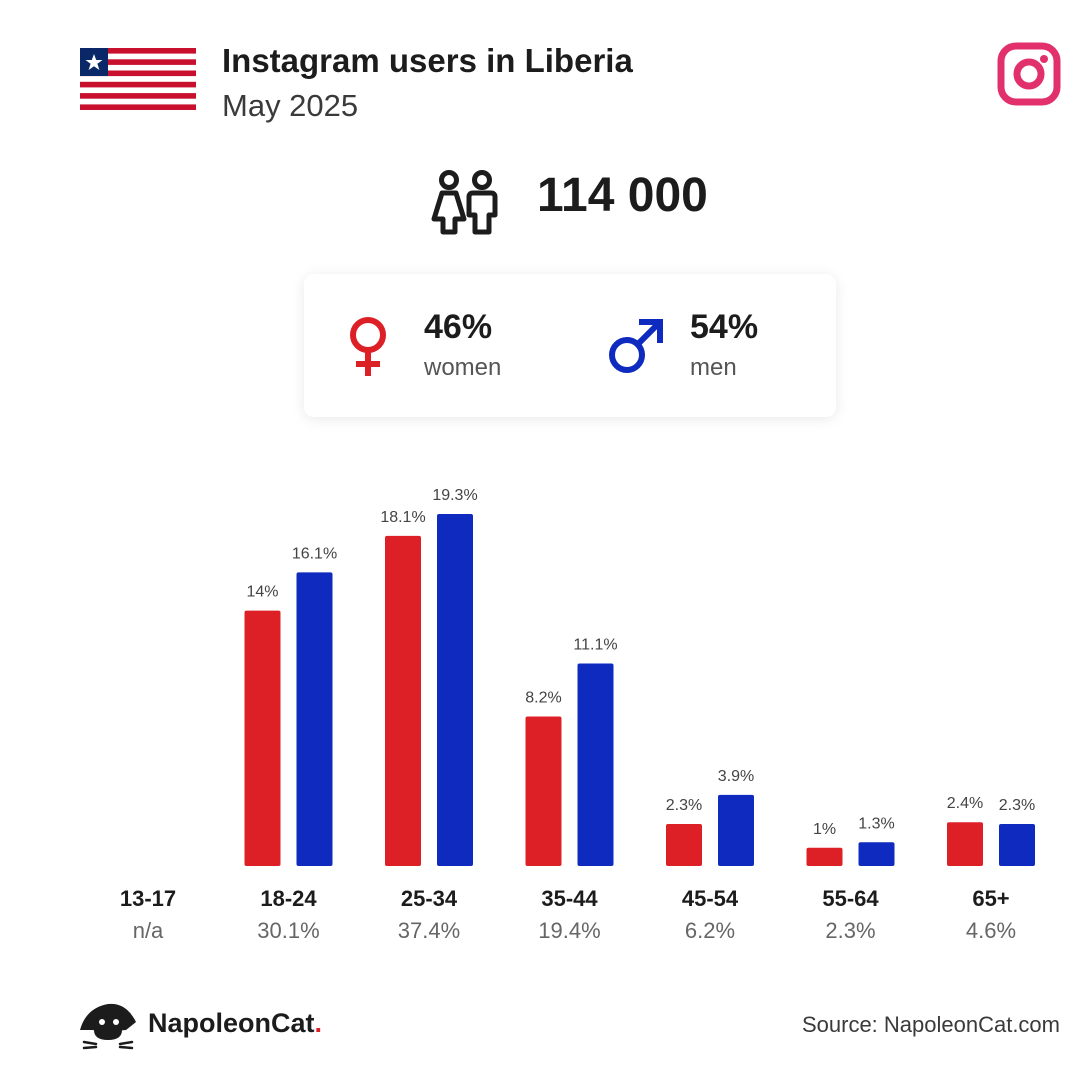  Describe the element at coordinates (965, 844) in the screenshot. I see `bar-women-65+` at that location.